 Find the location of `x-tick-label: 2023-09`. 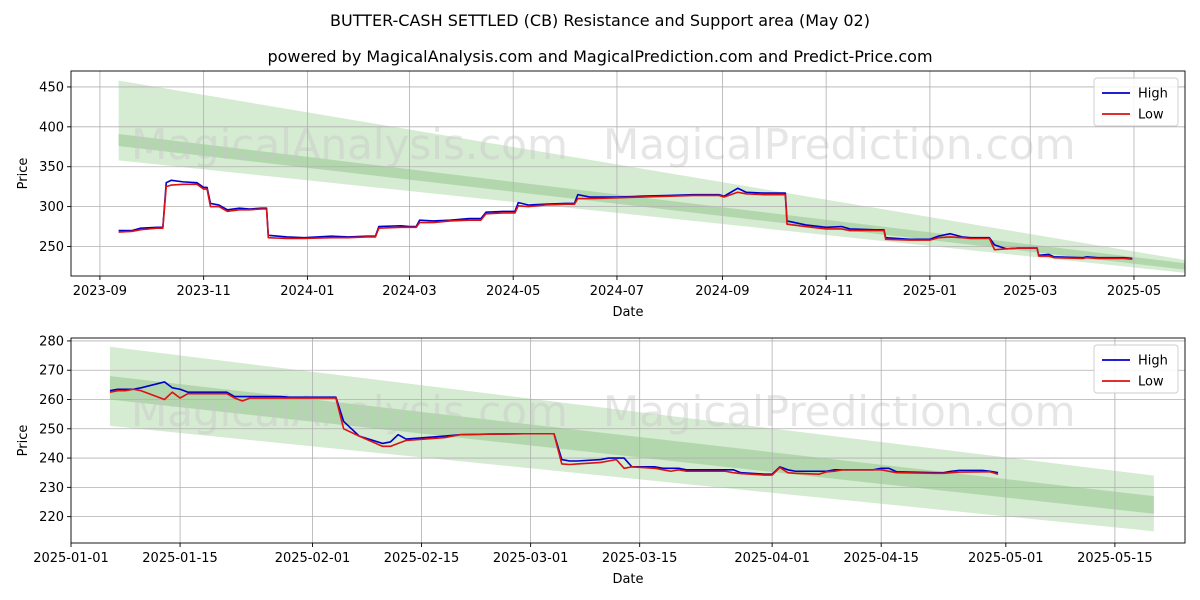

x-tick-label: 2023-09 is located at coordinates (100, 291).